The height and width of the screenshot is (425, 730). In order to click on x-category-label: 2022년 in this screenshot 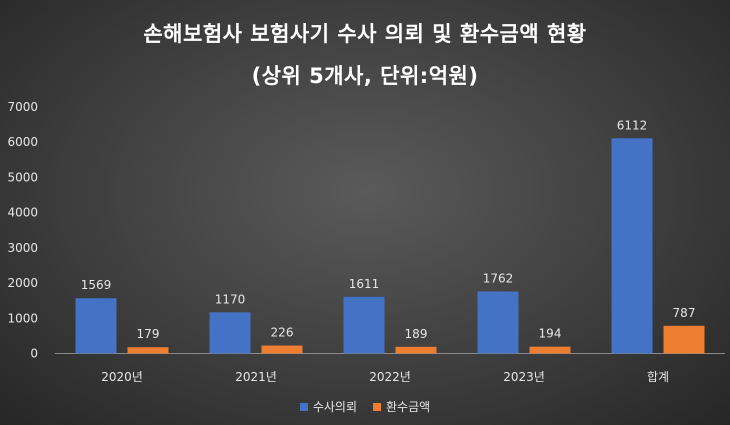, I will do `click(390, 377)`.